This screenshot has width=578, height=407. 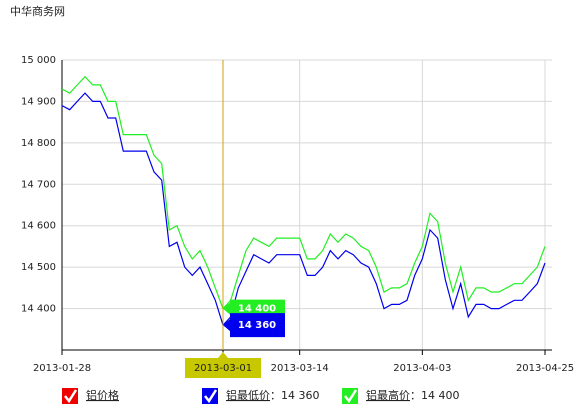 I want to click on x-tick-label: 2013-01-28, so click(x=62, y=368).